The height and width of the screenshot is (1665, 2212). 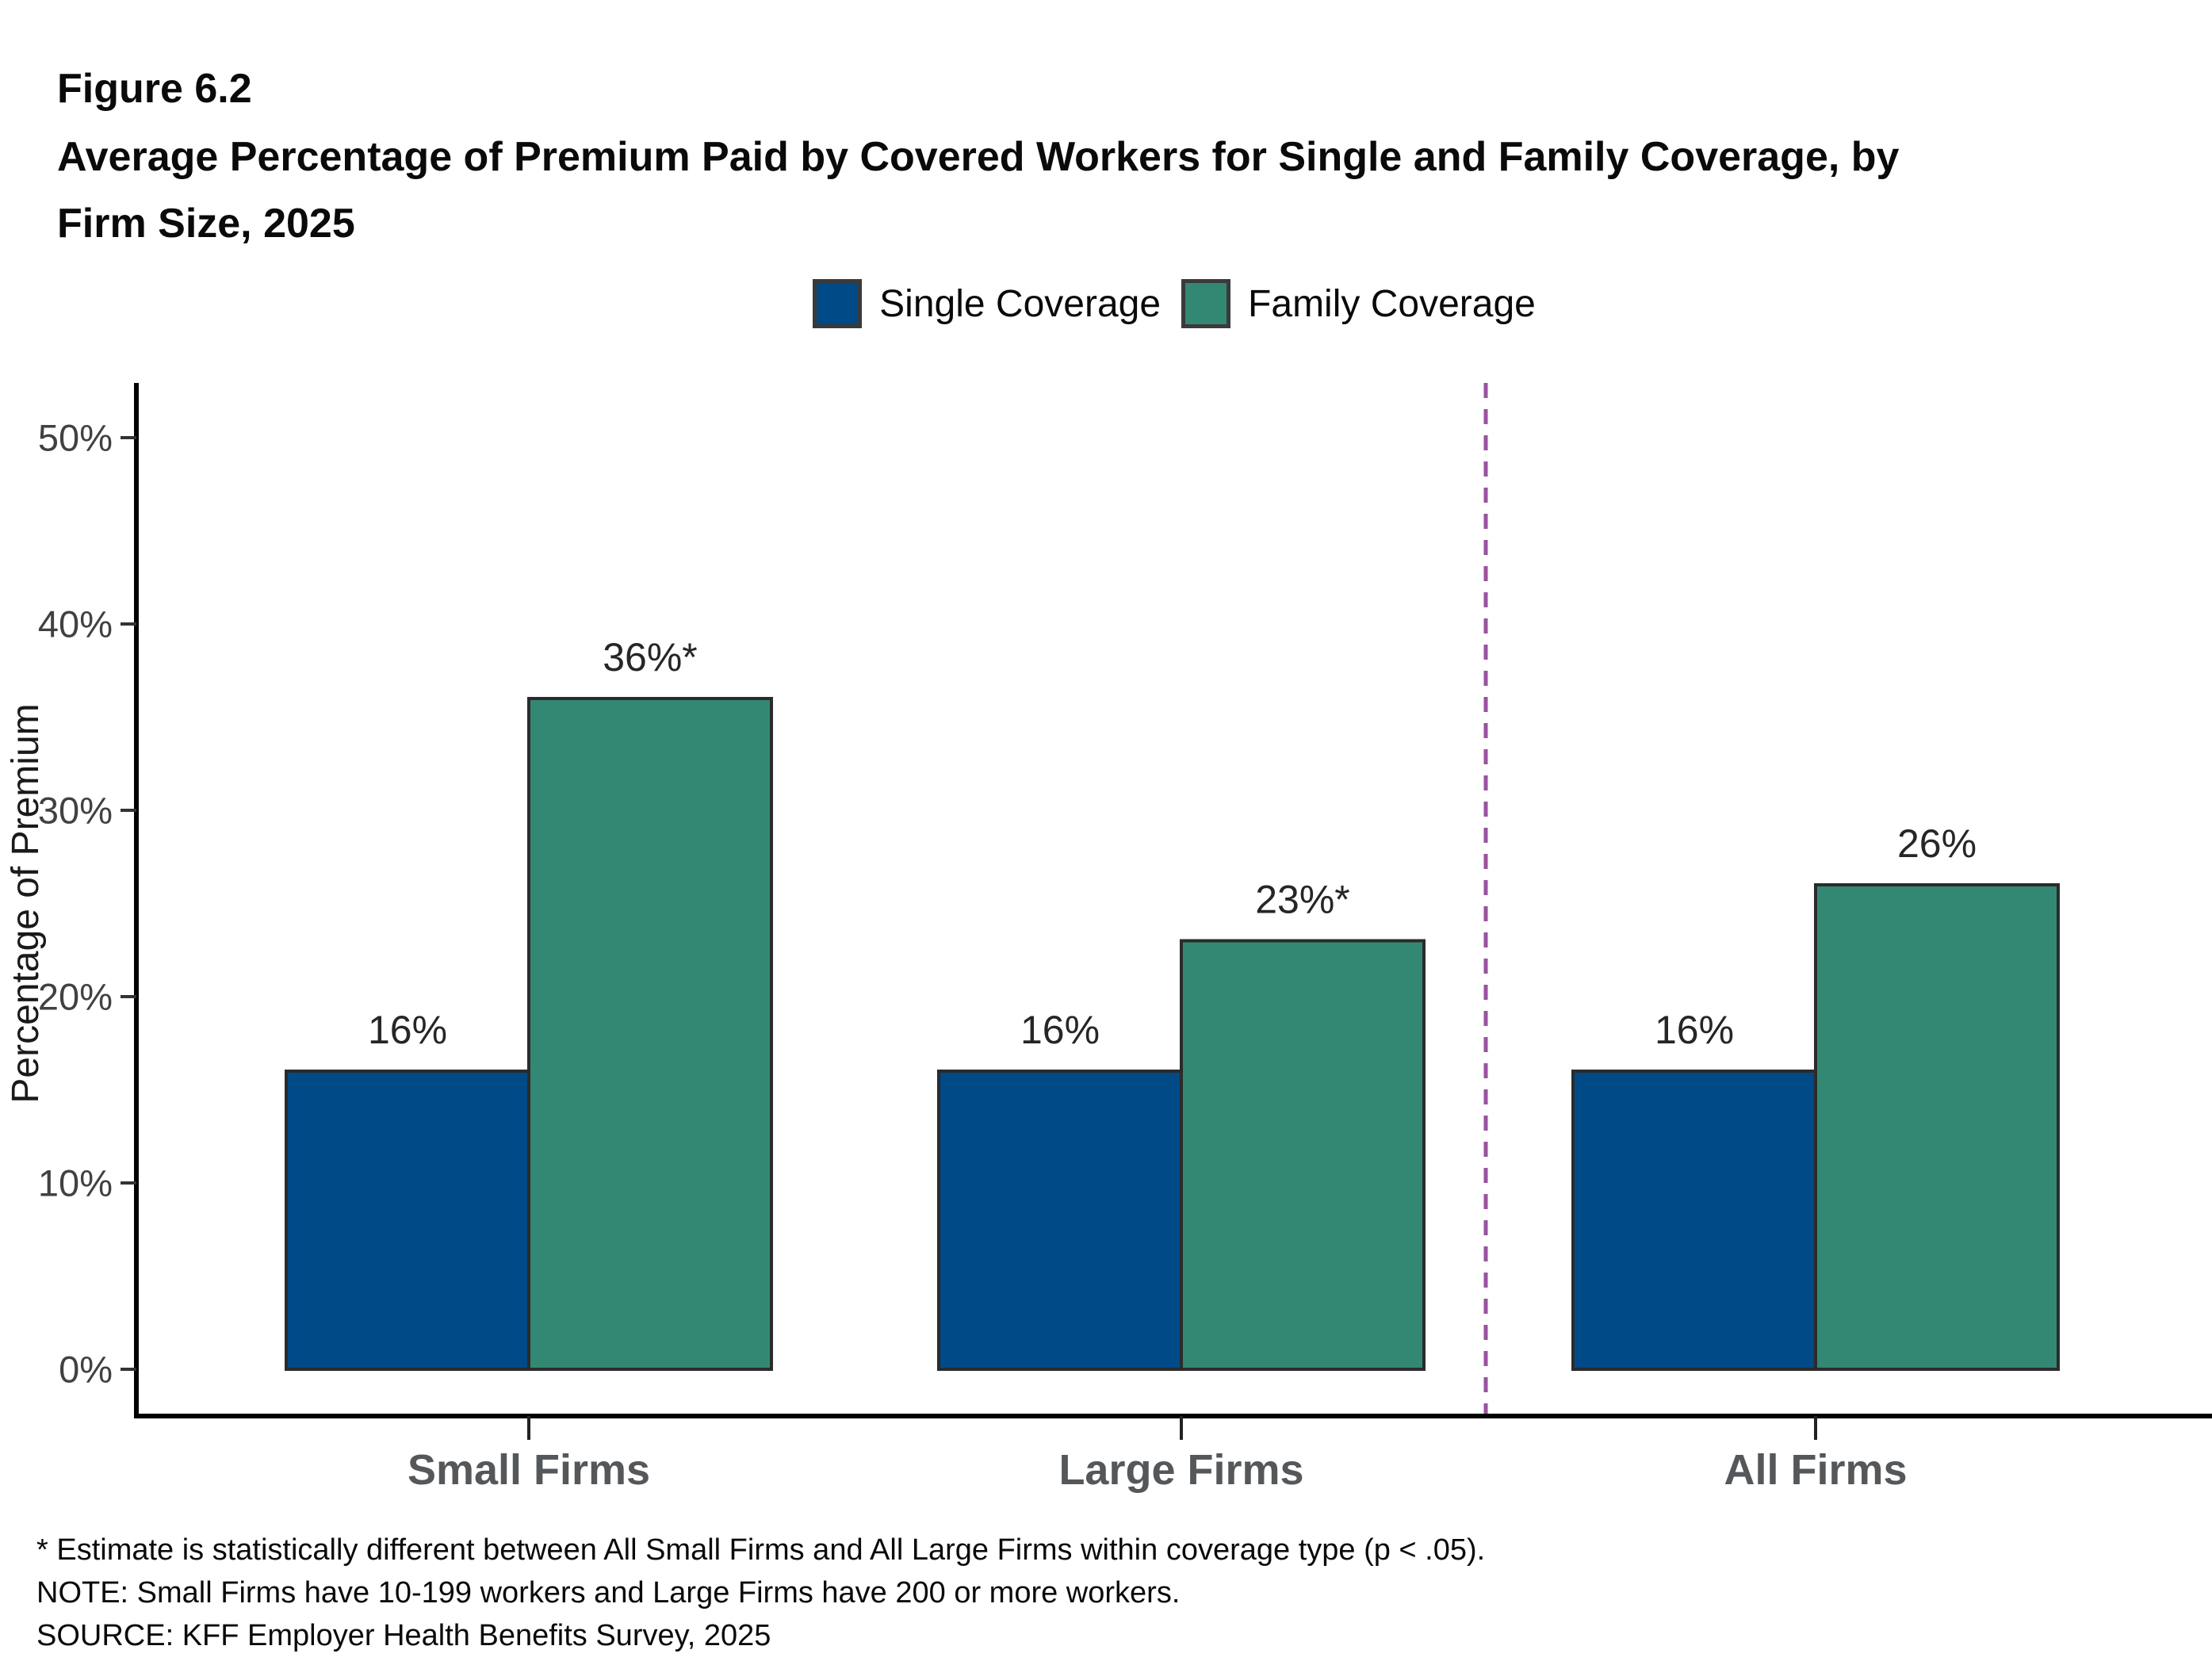 What do you see at coordinates (1937, 843) in the screenshot?
I see `value-label-all-firms-family-coverage: 26%` at bounding box center [1937, 843].